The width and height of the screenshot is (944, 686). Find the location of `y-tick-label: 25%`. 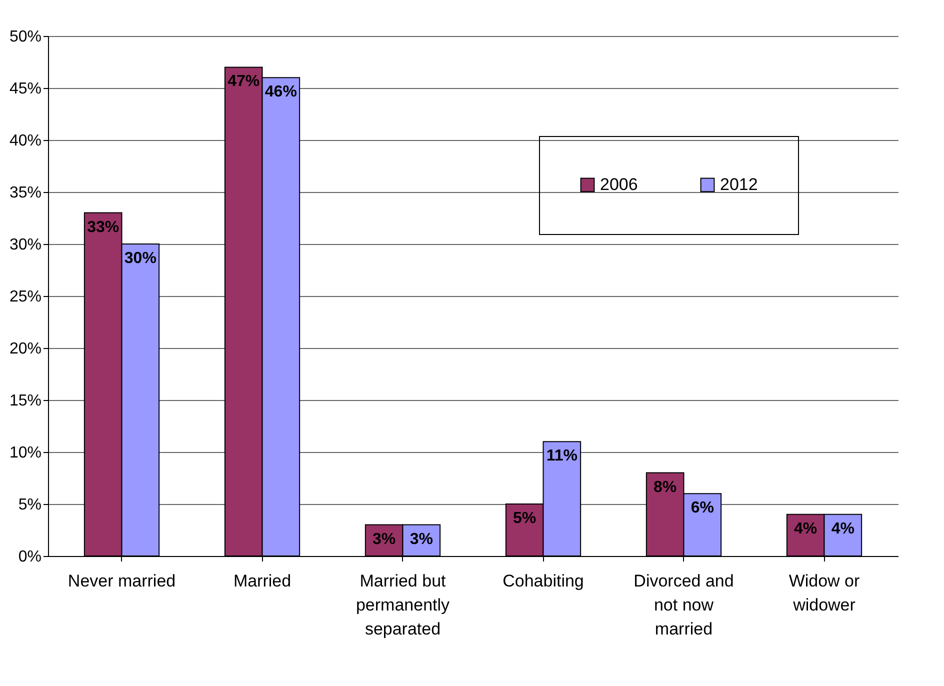

y-tick-label: 25% is located at coordinates (25, 297).